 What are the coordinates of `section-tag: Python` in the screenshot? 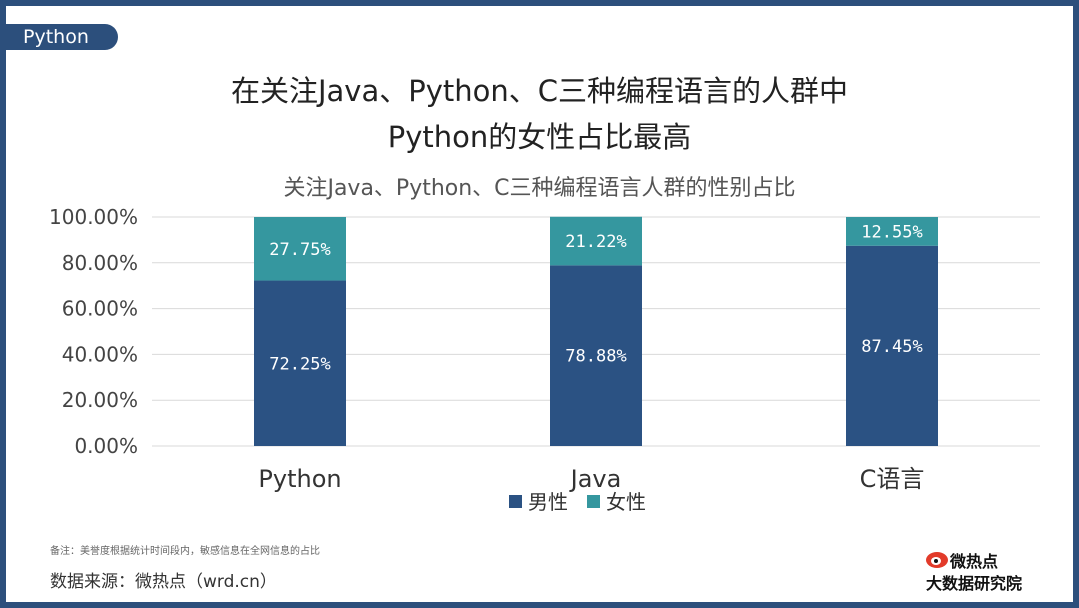 It's located at (62, 37).